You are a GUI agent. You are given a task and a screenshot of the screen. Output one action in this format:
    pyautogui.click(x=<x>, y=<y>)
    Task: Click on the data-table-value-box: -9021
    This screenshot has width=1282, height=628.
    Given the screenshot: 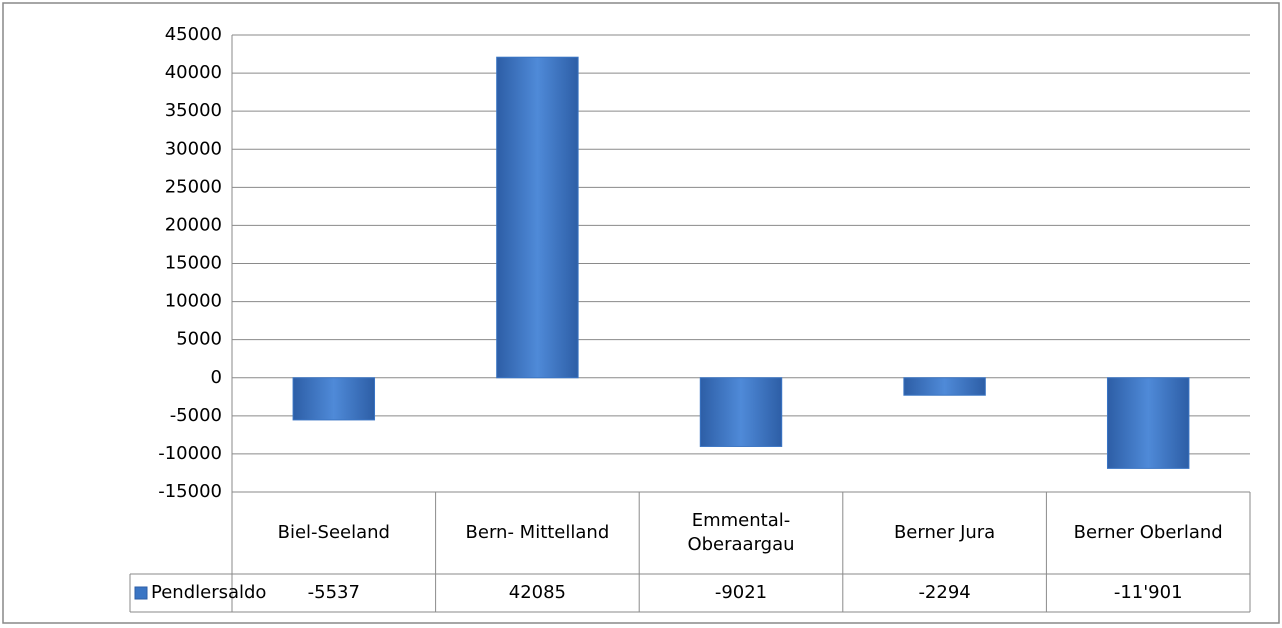 What is the action you would take?
    pyautogui.click(x=741, y=592)
    